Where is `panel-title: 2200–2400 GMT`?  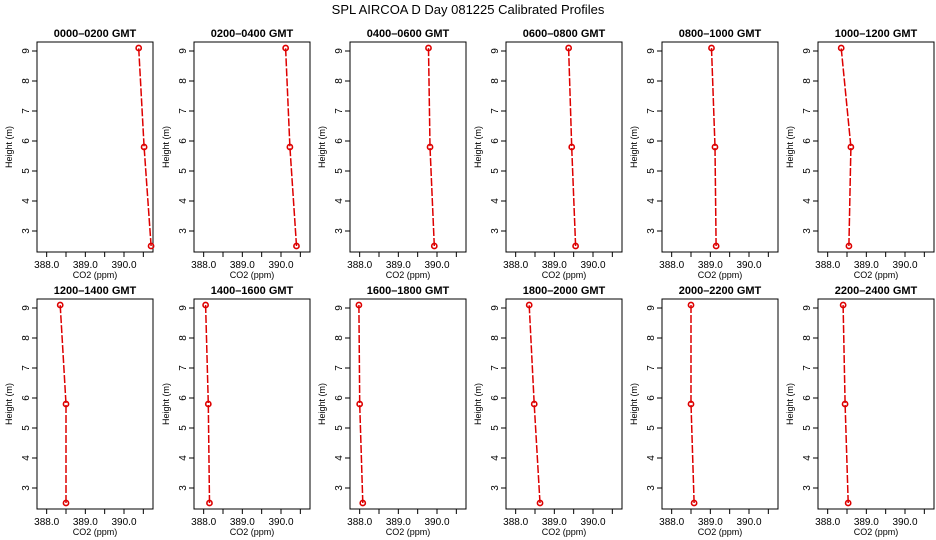
panel-title: 2200–2400 GMT is located at coordinates (876, 291).